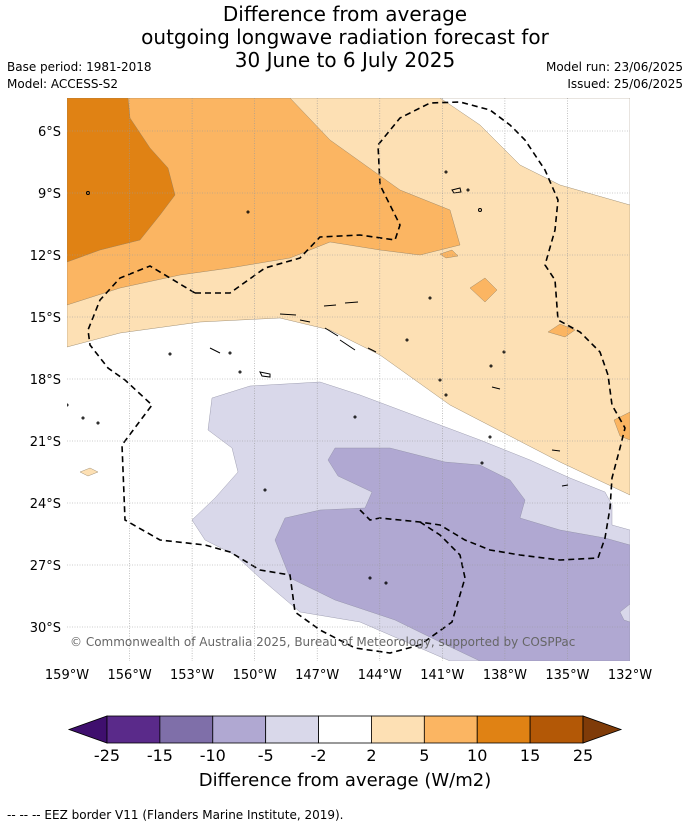 The image size is (690, 827). Describe the element at coordinates (79, 67) in the screenshot. I see `base-period-text: Base period: 1981-2018` at that location.